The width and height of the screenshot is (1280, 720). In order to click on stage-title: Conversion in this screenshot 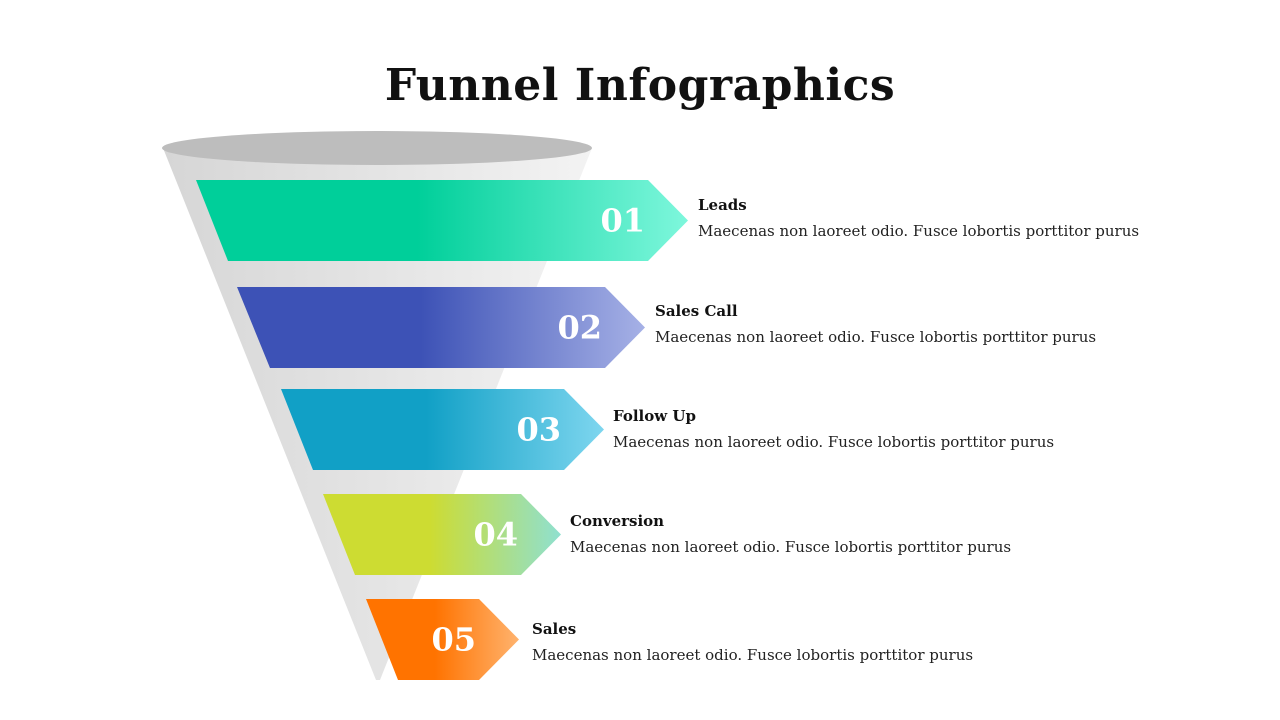, I will do `click(617, 521)`.